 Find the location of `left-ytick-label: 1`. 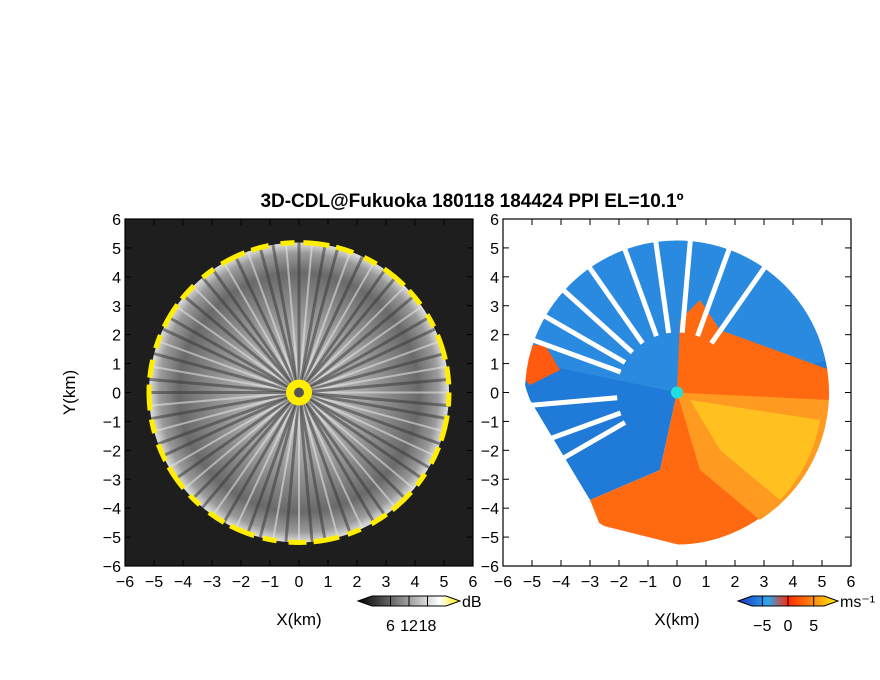

left-ytick-label: 1 is located at coordinates (116, 365).